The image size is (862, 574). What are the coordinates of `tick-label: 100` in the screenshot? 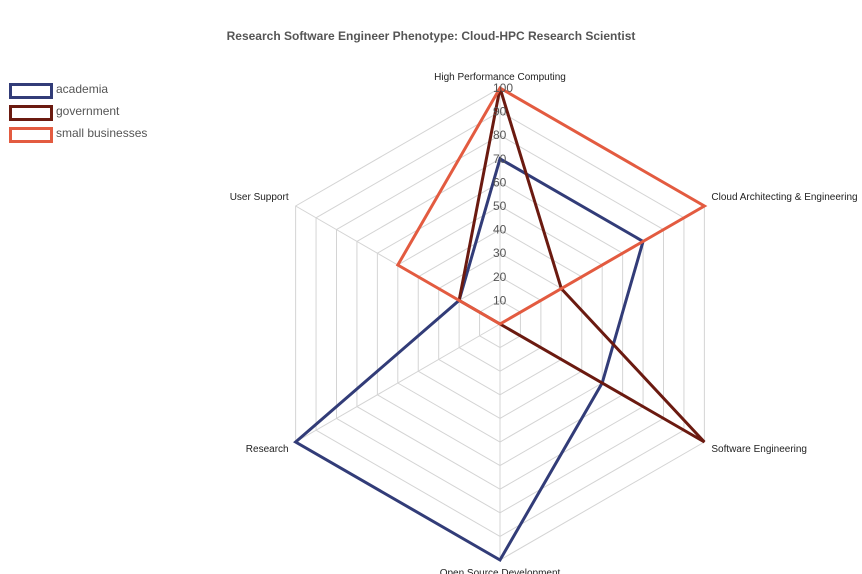 It's located at (503, 88).